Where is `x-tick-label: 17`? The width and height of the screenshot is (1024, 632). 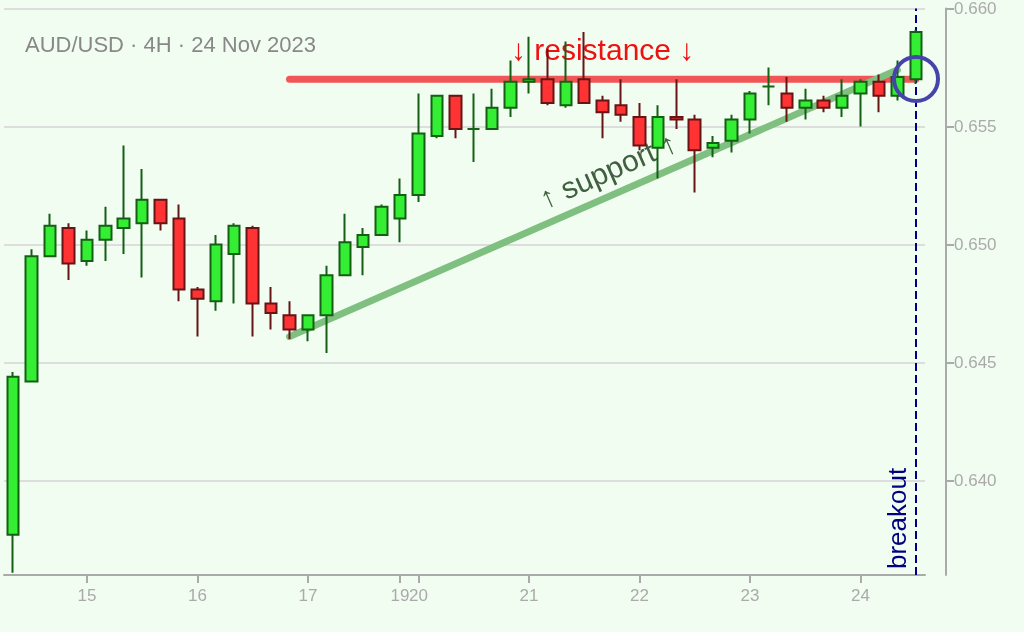 x-tick-label: 17 is located at coordinates (308, 595).